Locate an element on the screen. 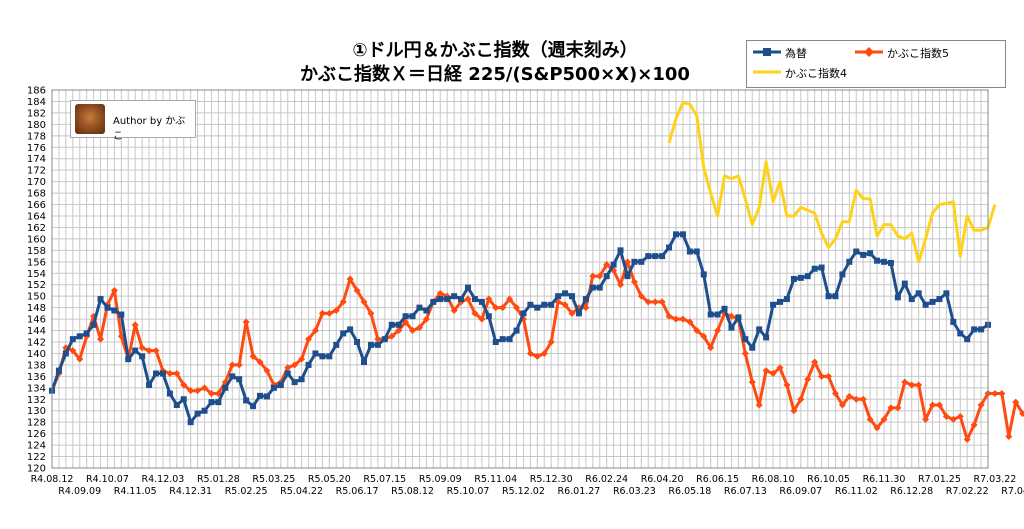 This screenshot has width=1024, height=529. x-tick-label: R4.10.07 is located at coordinates (107, 479).